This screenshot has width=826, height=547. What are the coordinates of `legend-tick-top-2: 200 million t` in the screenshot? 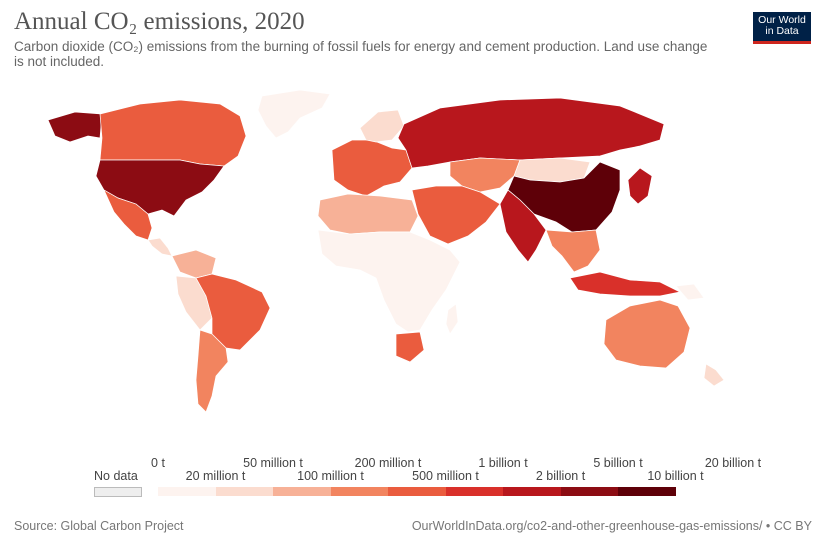 It's located at (388, 463).